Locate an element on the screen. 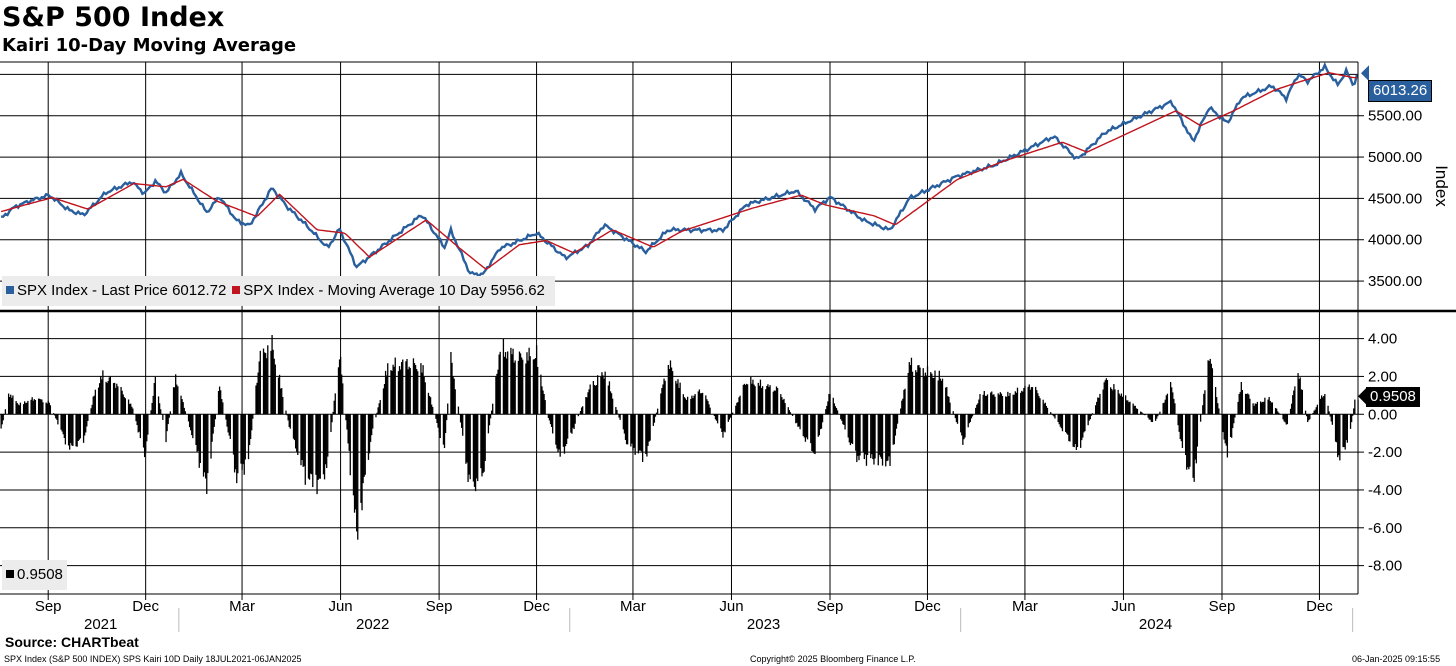  last-price-tag: 6013.26 is located at coordinates (1400, 91).